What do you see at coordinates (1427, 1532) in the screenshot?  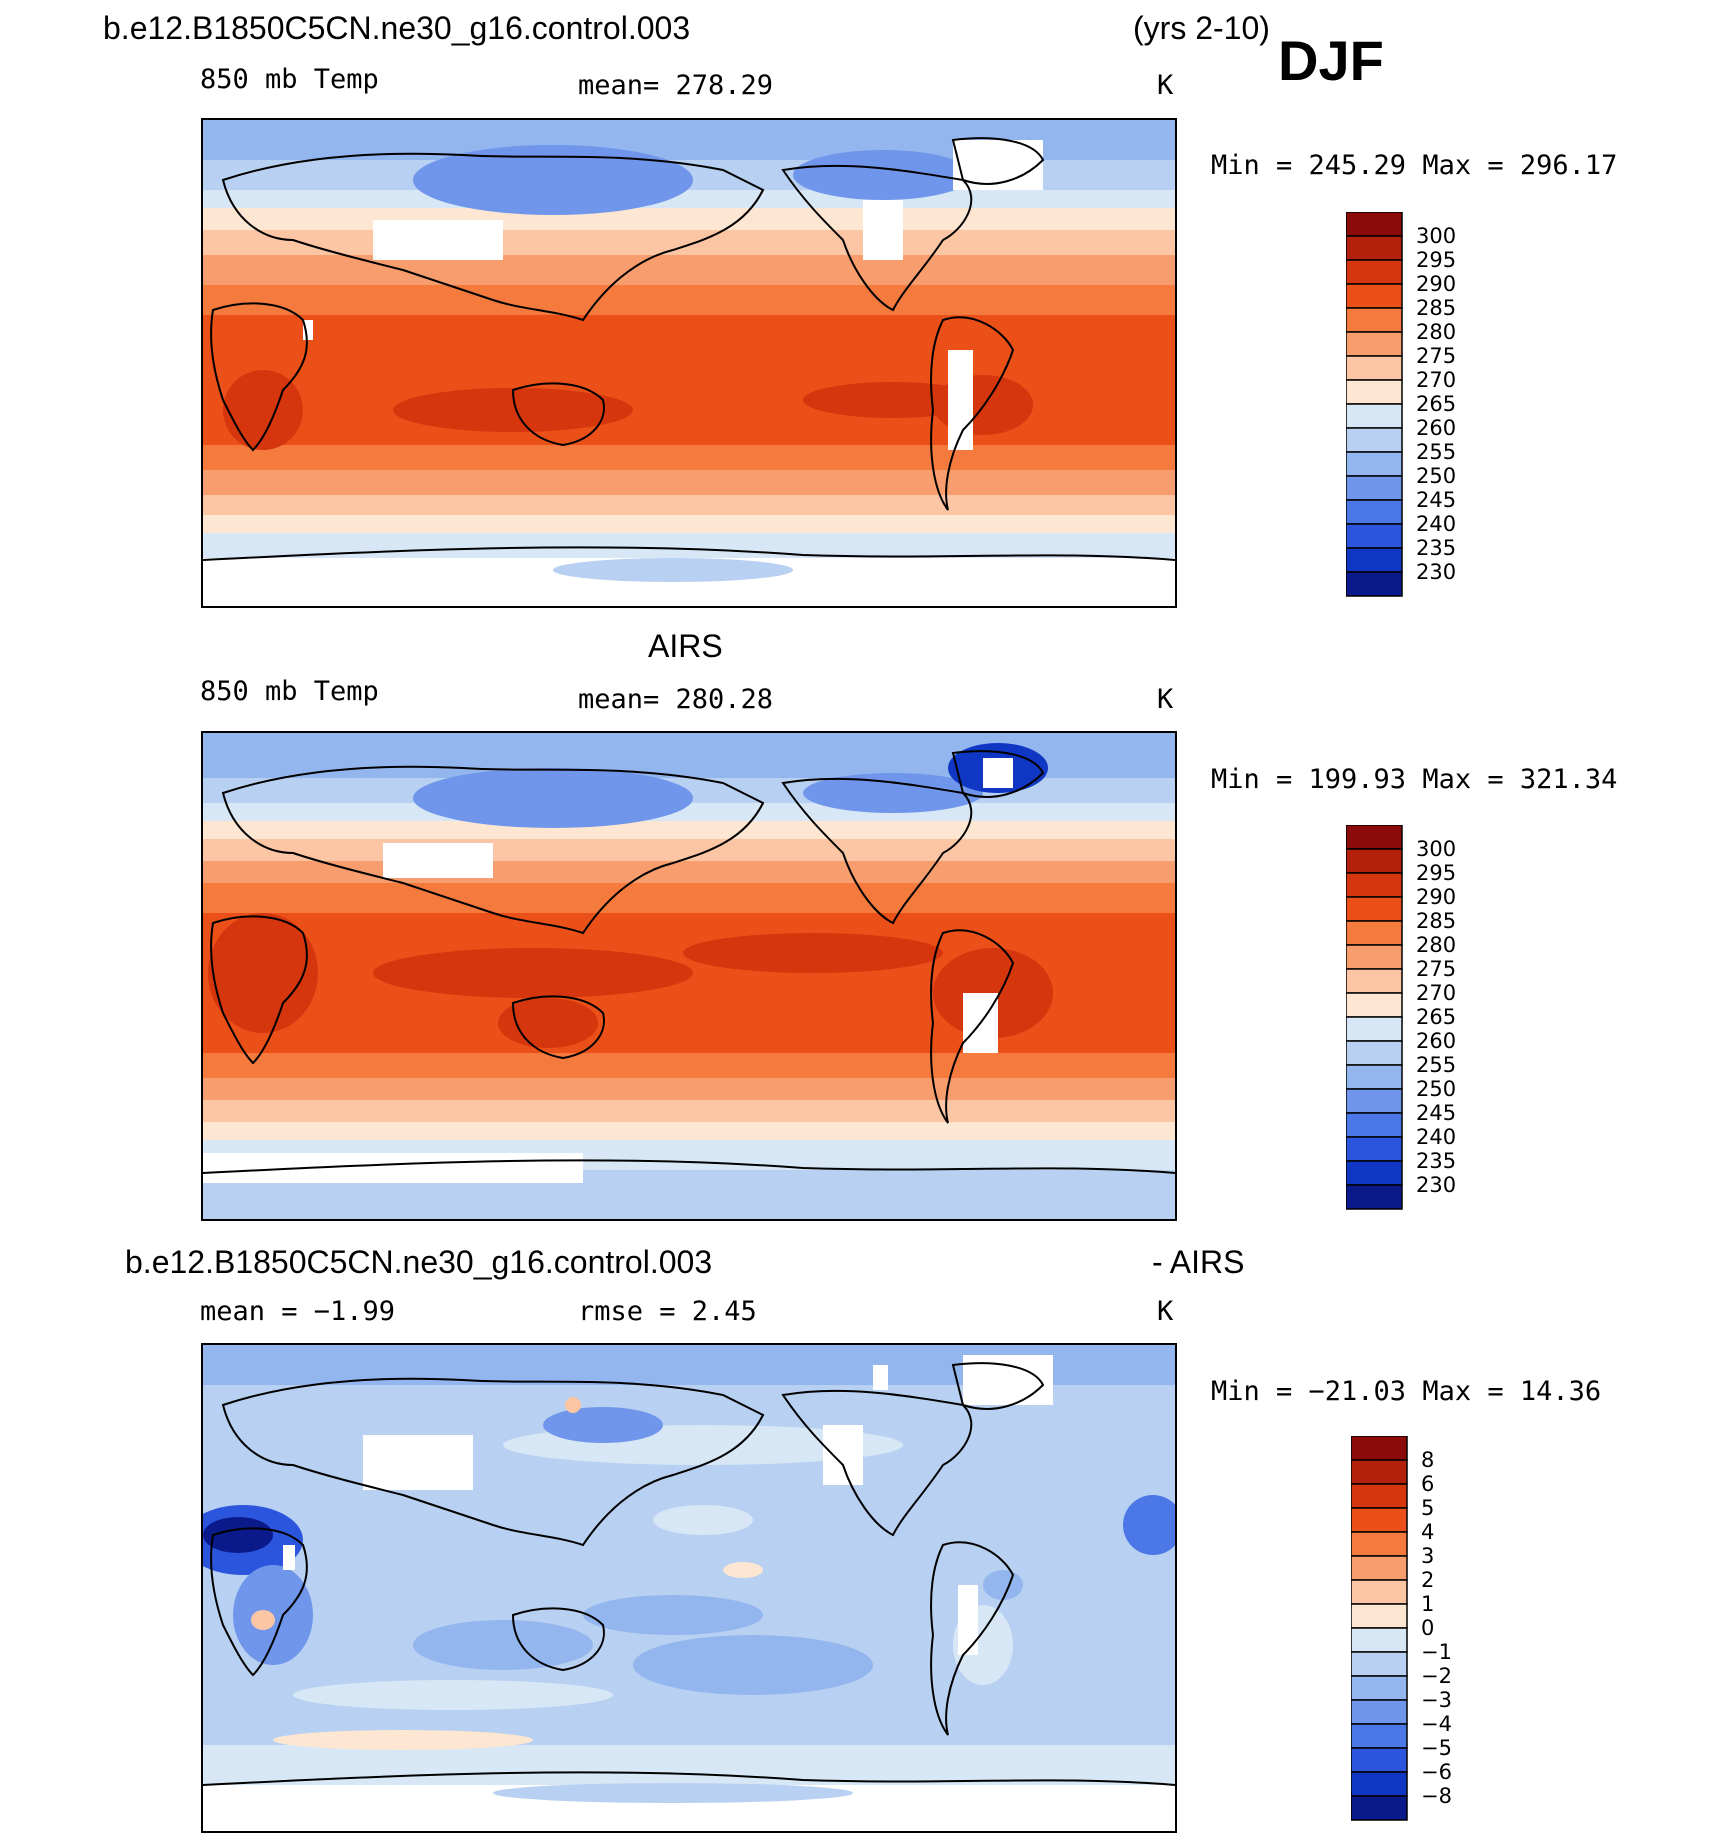 I see `cbar3-label-3: 4` at bounding box center [1427, 1532].